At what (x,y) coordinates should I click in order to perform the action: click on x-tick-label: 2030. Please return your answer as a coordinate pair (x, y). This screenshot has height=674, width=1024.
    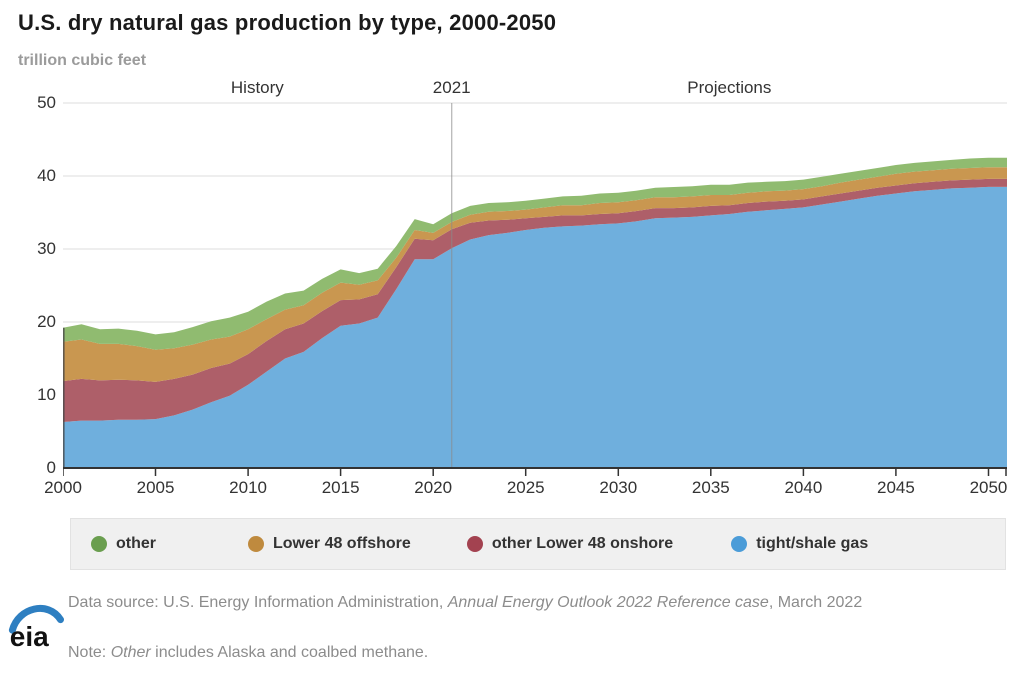
    Looking at the image, I should click on (618, 487).